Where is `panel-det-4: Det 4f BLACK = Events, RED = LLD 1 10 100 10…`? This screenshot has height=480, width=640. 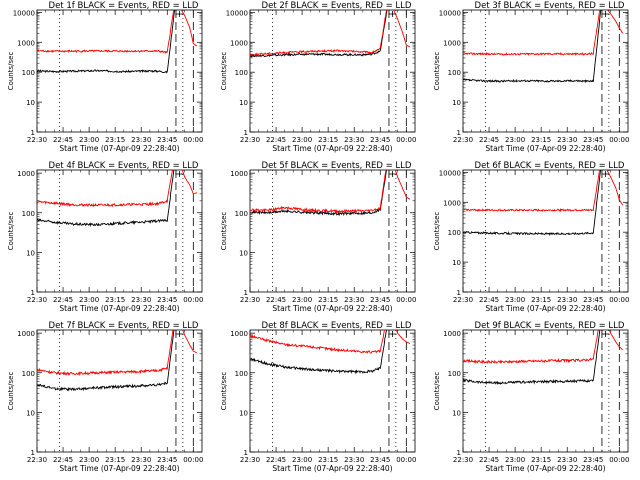 panel-det-4: Det 4f BLACK = Events, RED = LLD 1 10 100 10… is located at coordinates (105, 237).